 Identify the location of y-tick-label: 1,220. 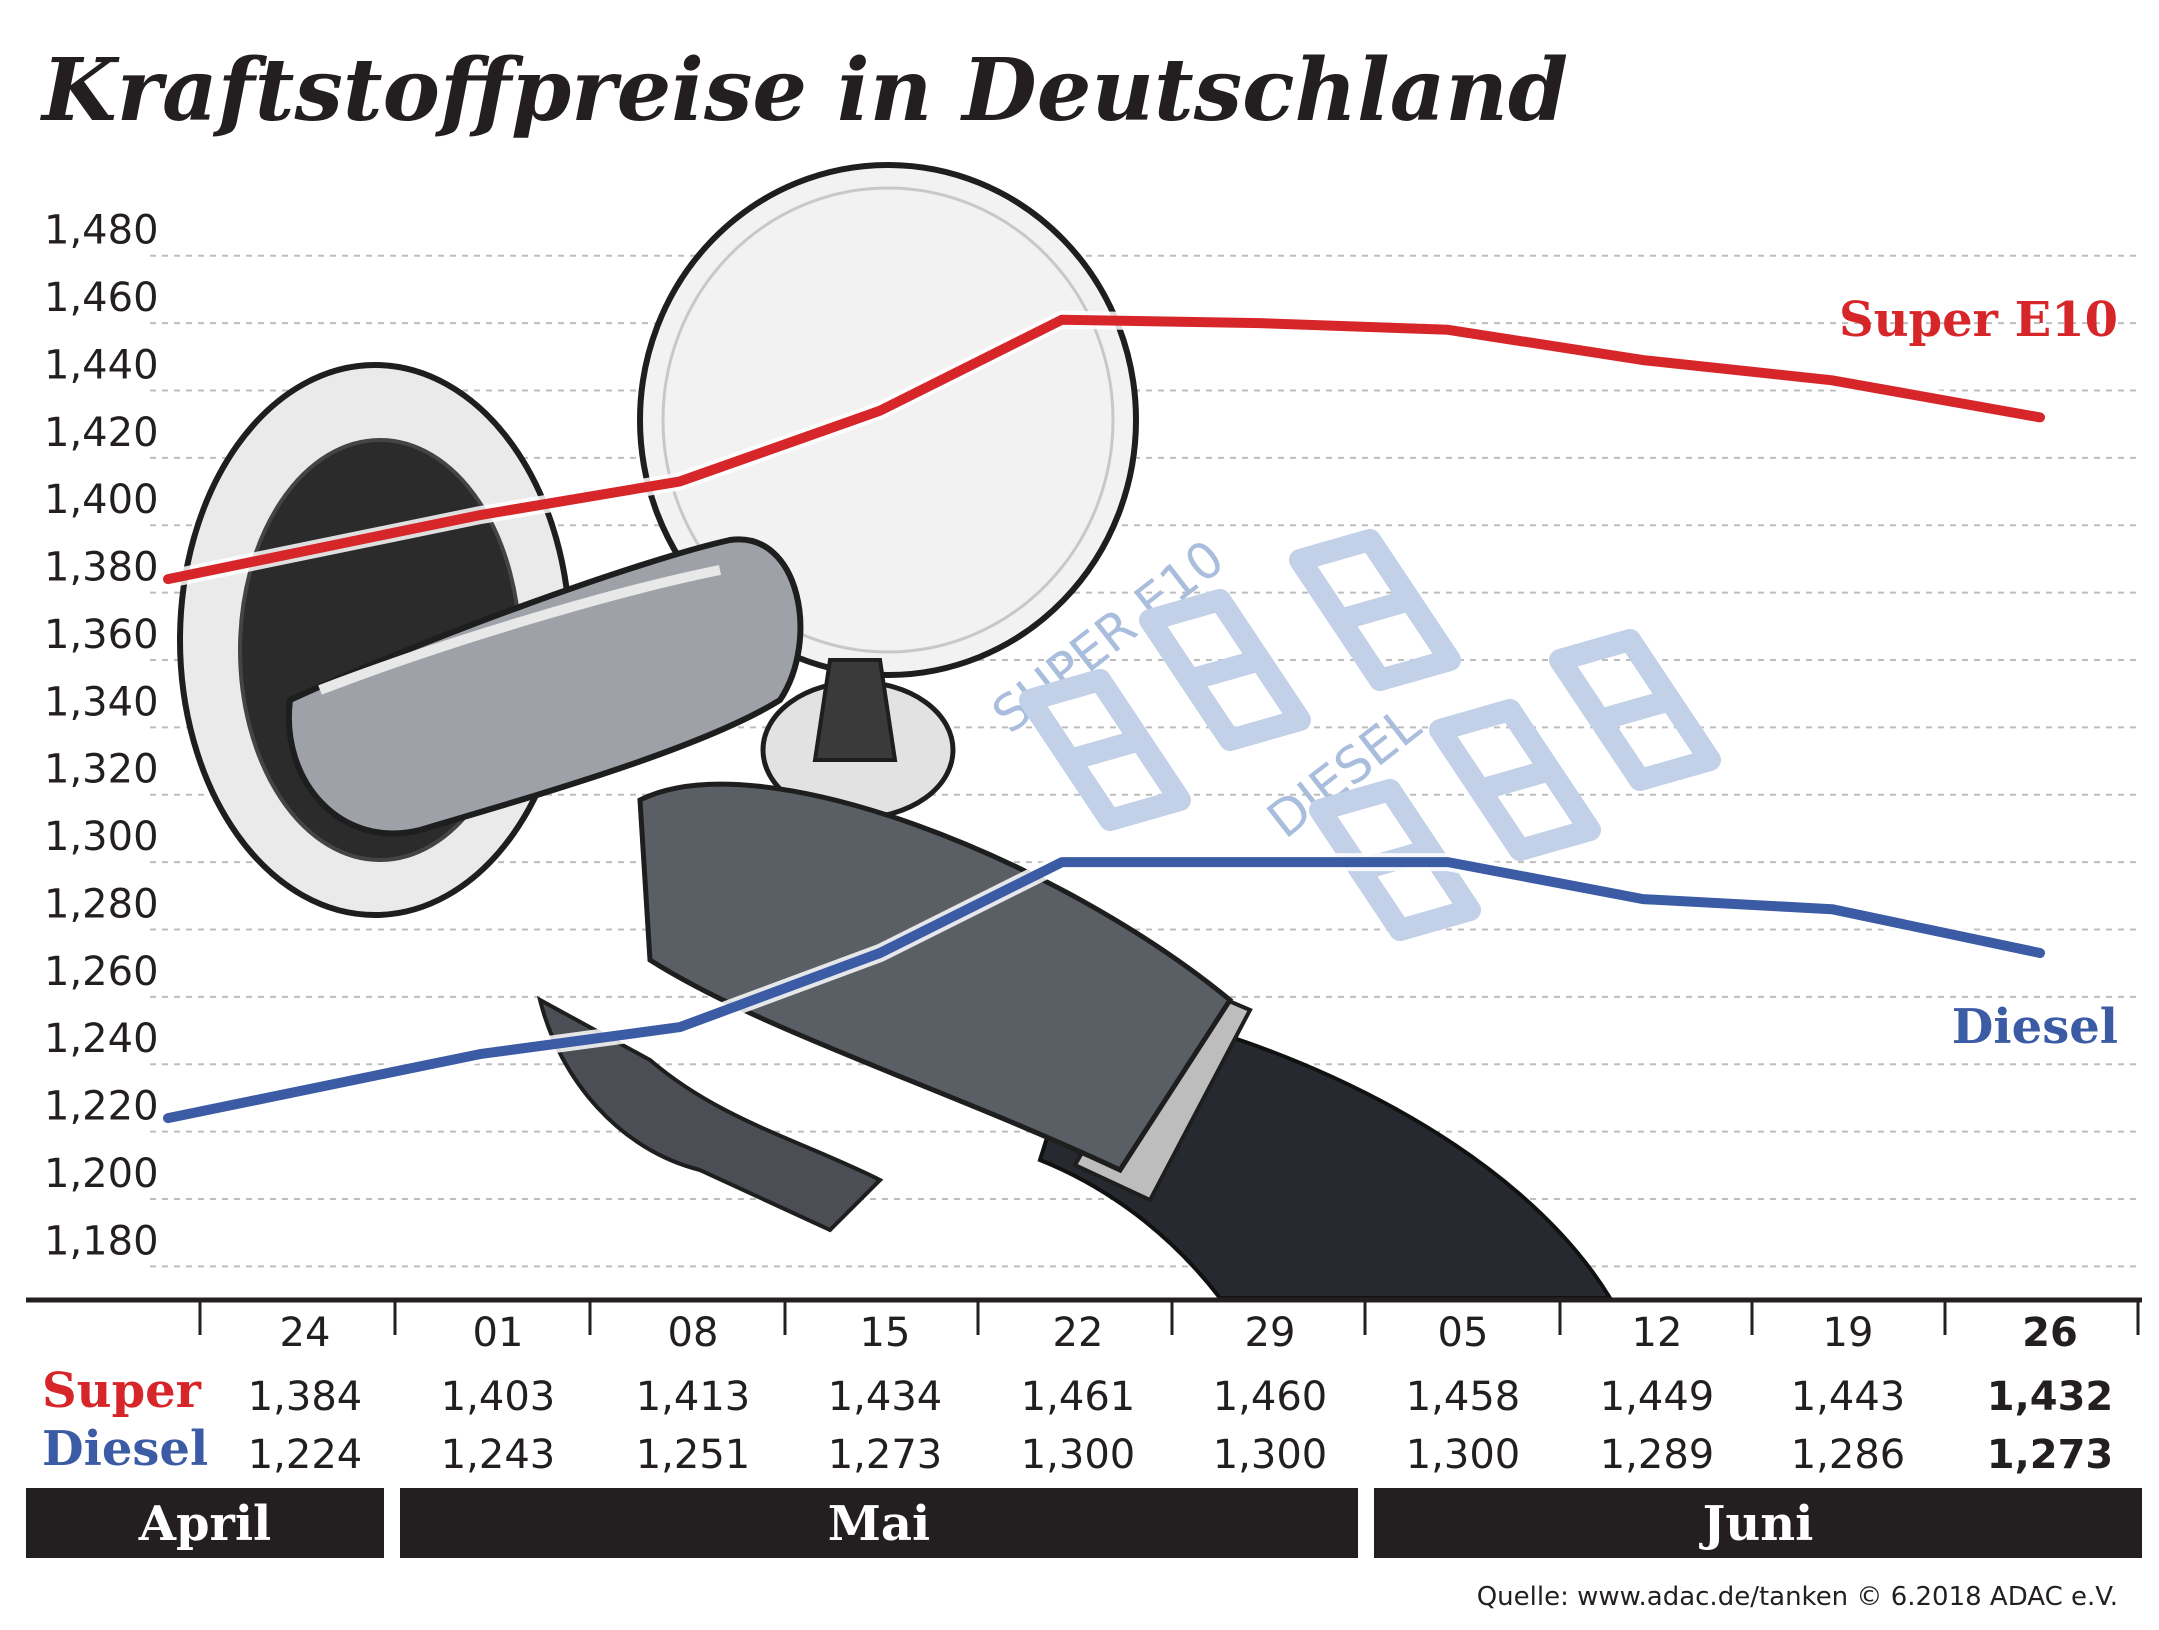
(101, 1107).